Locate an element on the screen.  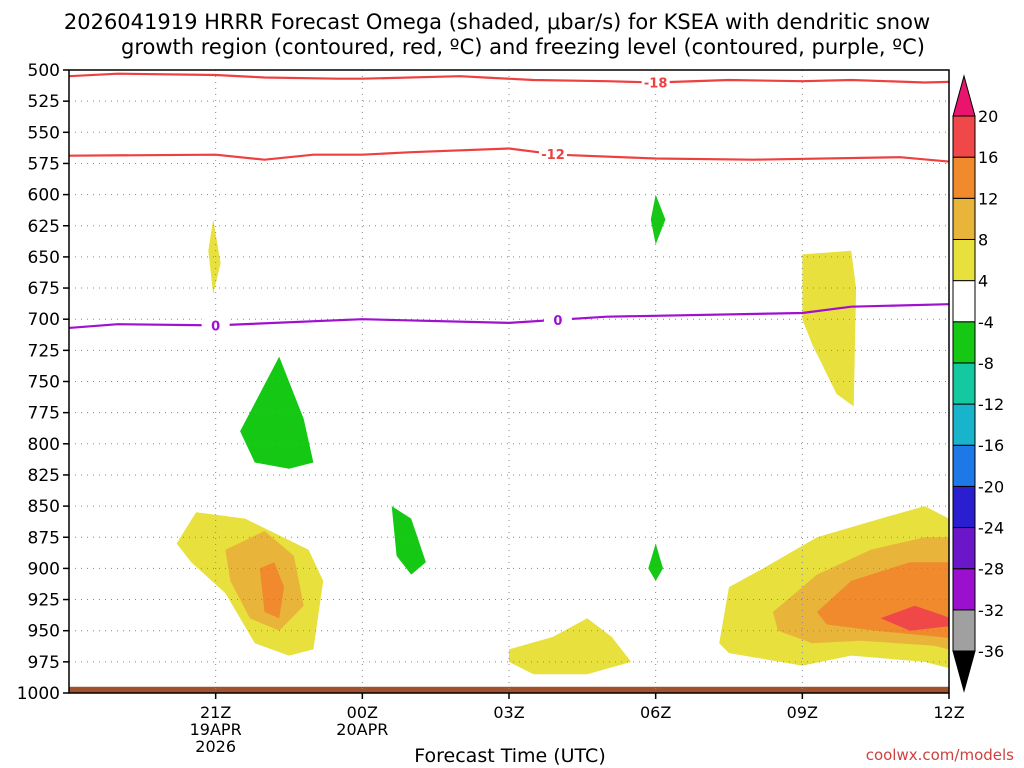
omega-region-red-right-low is located at coordinates (914, 618).